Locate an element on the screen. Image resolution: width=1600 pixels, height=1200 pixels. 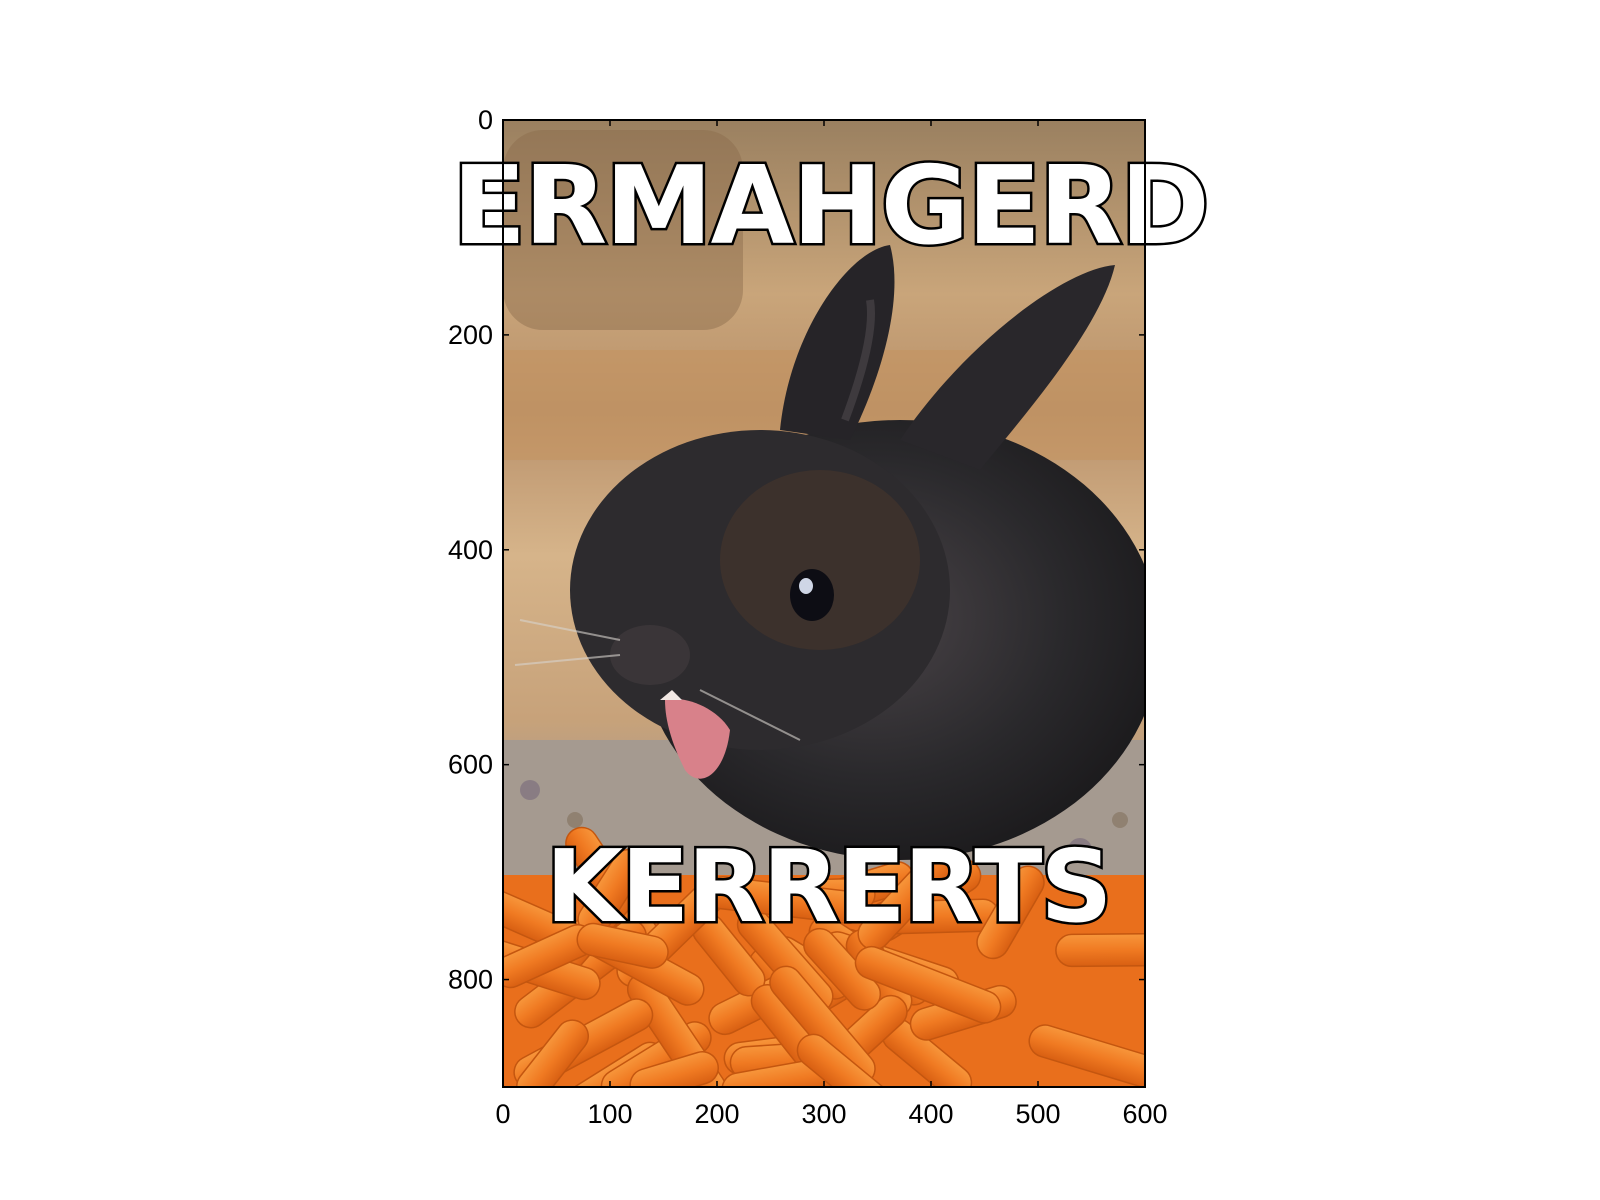
x-tick-label: 300 is located at coordinates (823, 1114).